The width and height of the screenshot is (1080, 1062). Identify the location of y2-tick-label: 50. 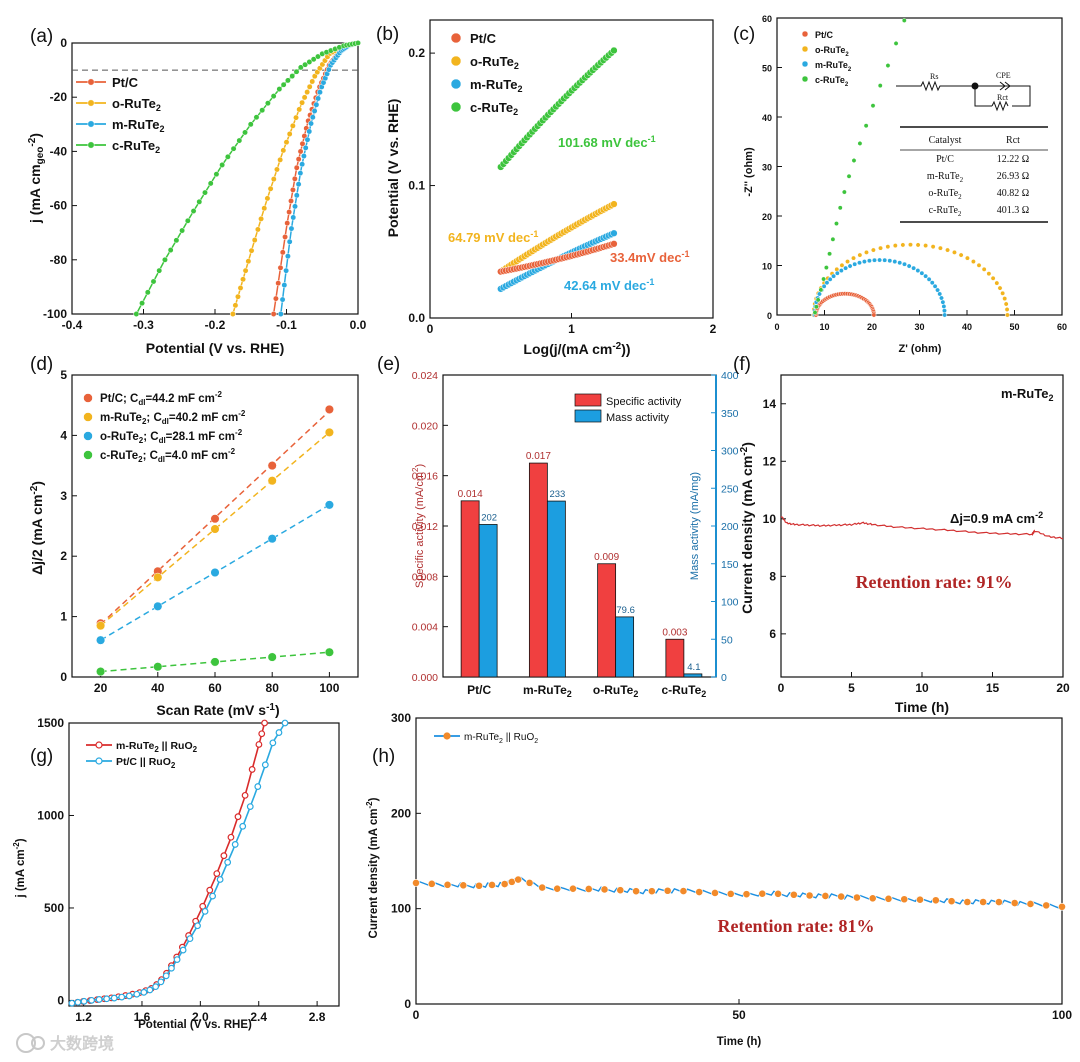
(727, 640).